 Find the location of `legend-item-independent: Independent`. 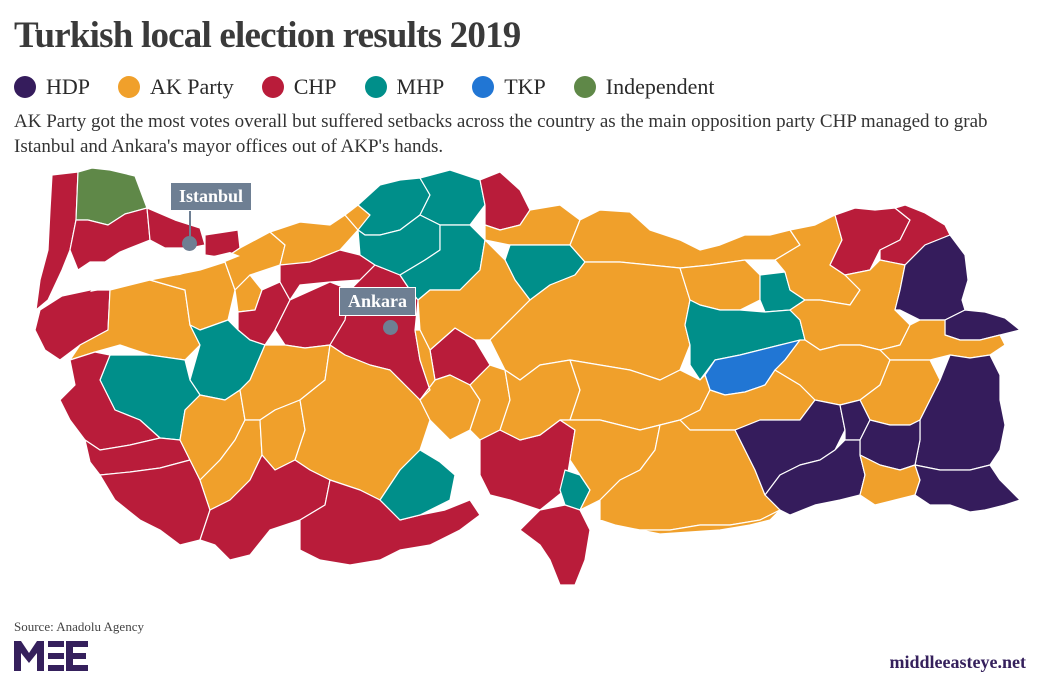

legend-item-independent: Independent is located at coordinates (644, 87).